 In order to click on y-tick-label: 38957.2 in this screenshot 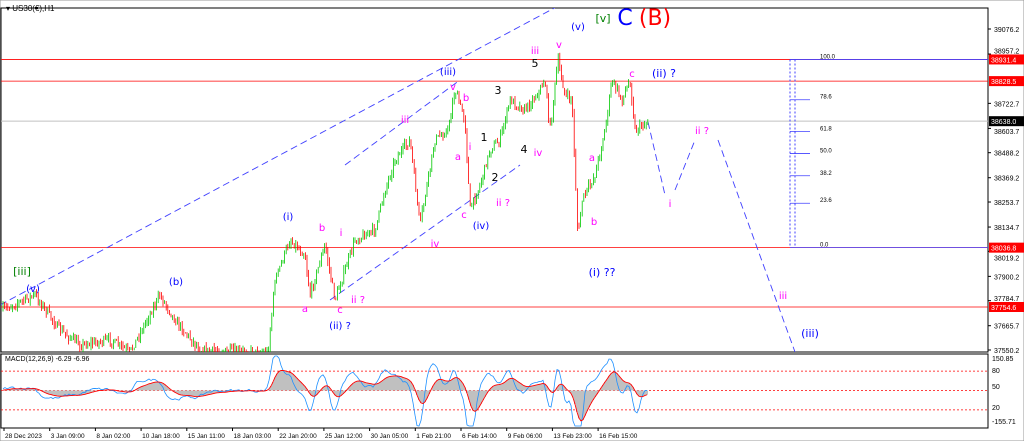, I will do `click(1006, 51)`.